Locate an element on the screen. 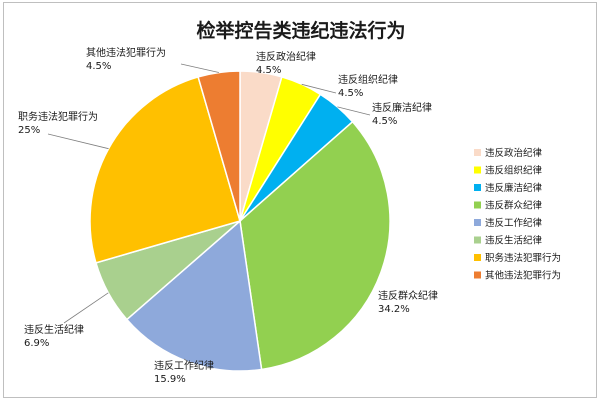  data-label-category: 违反工作纪律 is located at coordinates (184, 365).